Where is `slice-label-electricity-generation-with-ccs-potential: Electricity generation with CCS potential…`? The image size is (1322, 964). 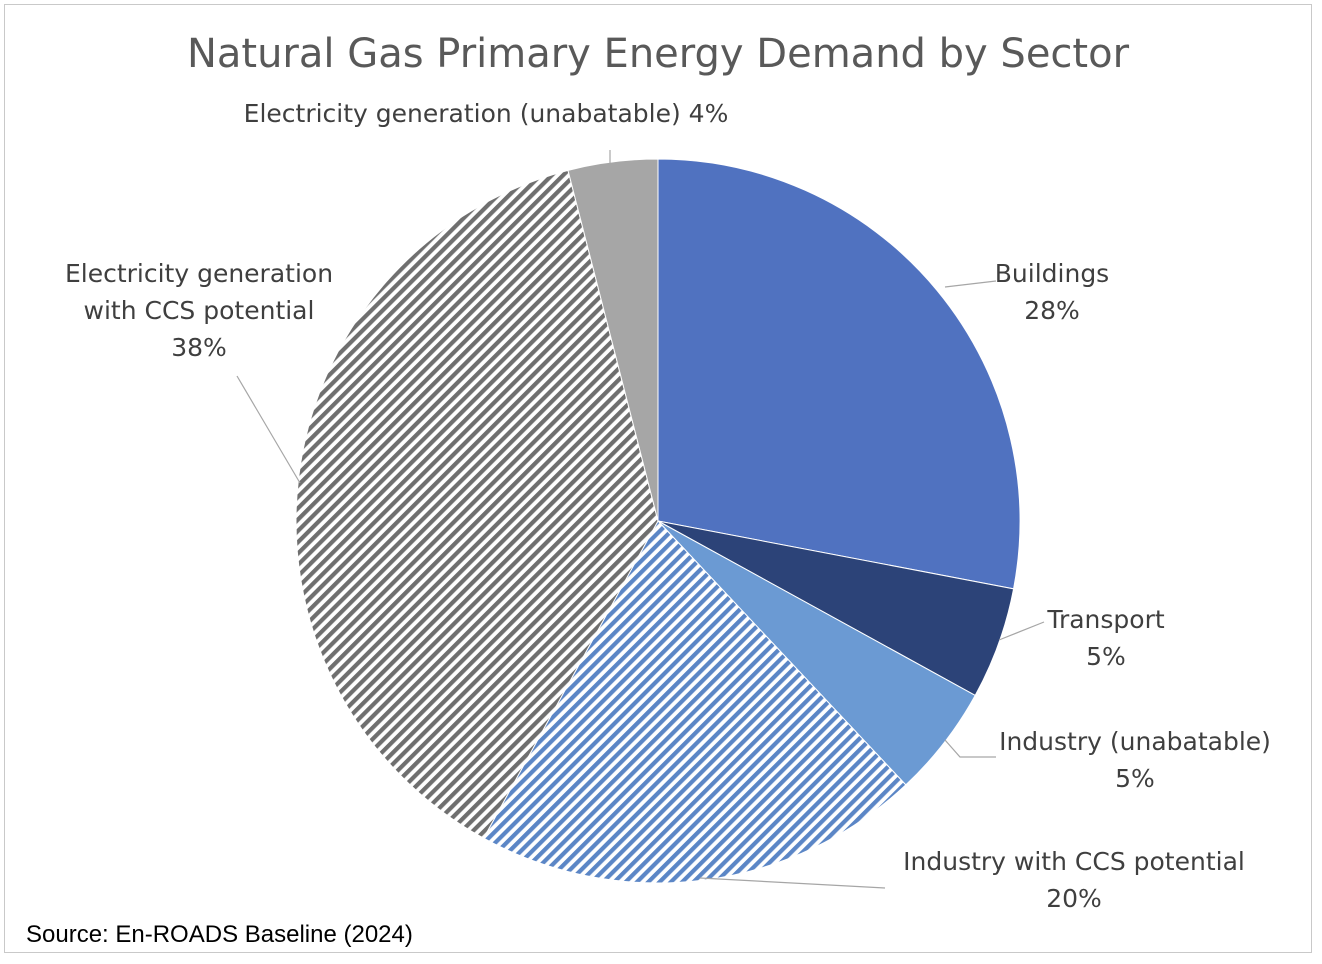 slice-label-electricity-generation-with-ccs-potential: Electricity generation with CCS potential… is located at coordinates (199, 310).